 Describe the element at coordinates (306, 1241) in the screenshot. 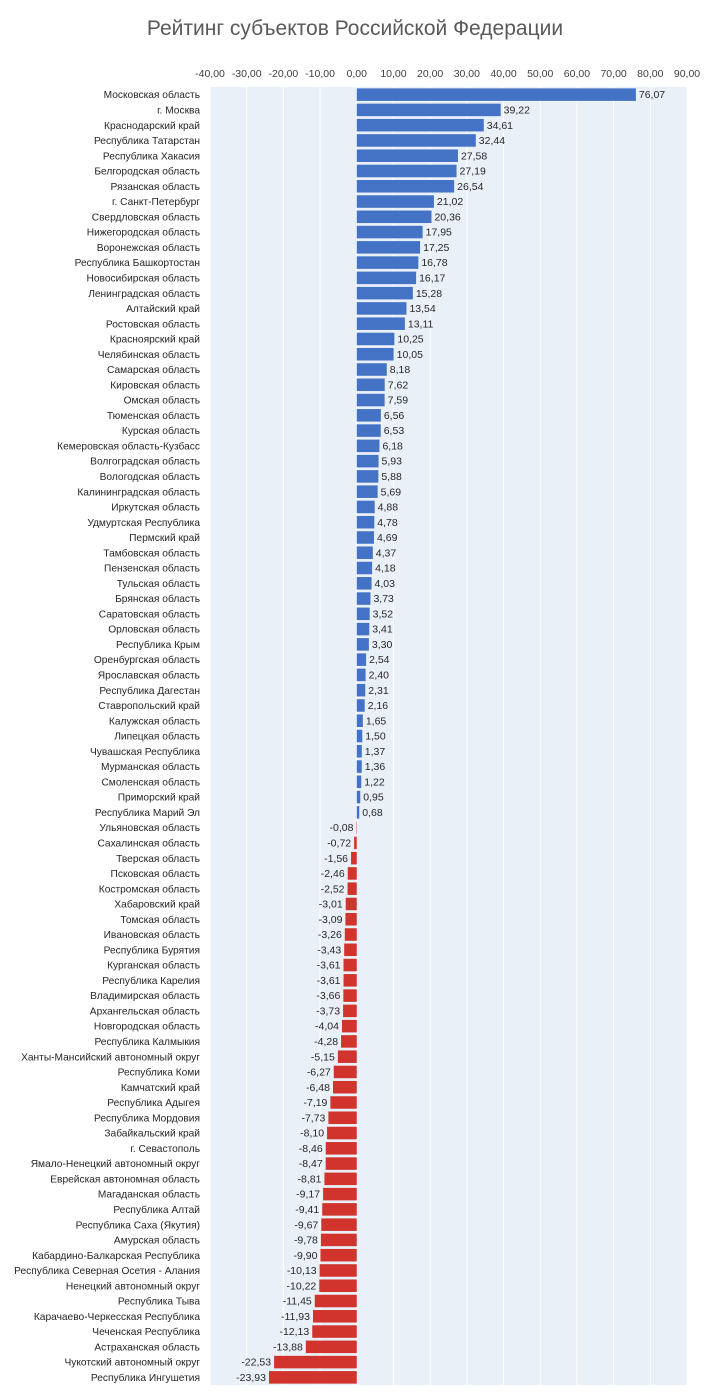

I see `data-label: -9,78` at that location.